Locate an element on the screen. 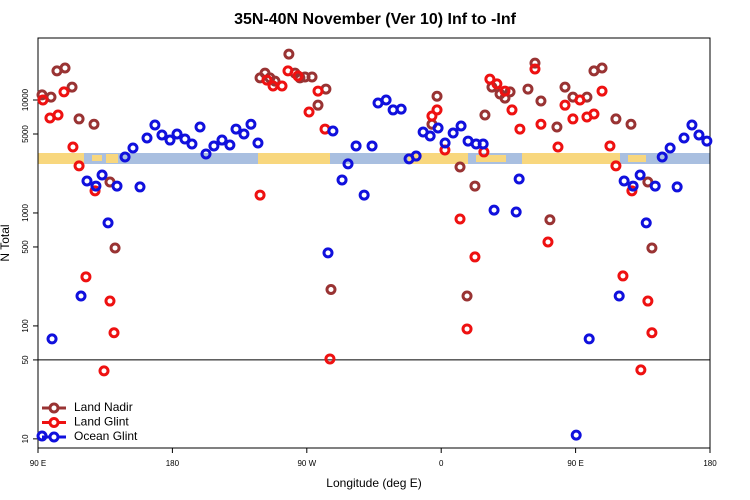  legend-marker is located at coordinates (54, 408).